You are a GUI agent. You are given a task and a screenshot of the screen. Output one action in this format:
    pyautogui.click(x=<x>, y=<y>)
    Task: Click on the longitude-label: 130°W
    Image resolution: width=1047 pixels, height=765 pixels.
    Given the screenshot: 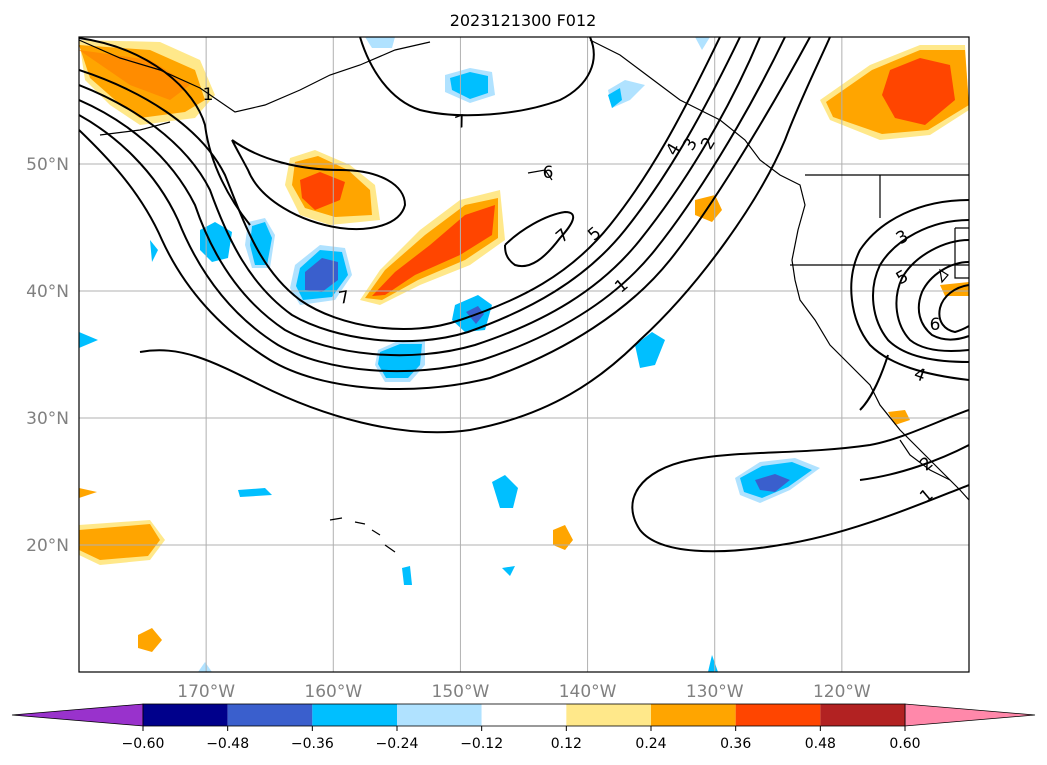 What is the action you would take?
    pyautogui.click(x=715, y=692)
    